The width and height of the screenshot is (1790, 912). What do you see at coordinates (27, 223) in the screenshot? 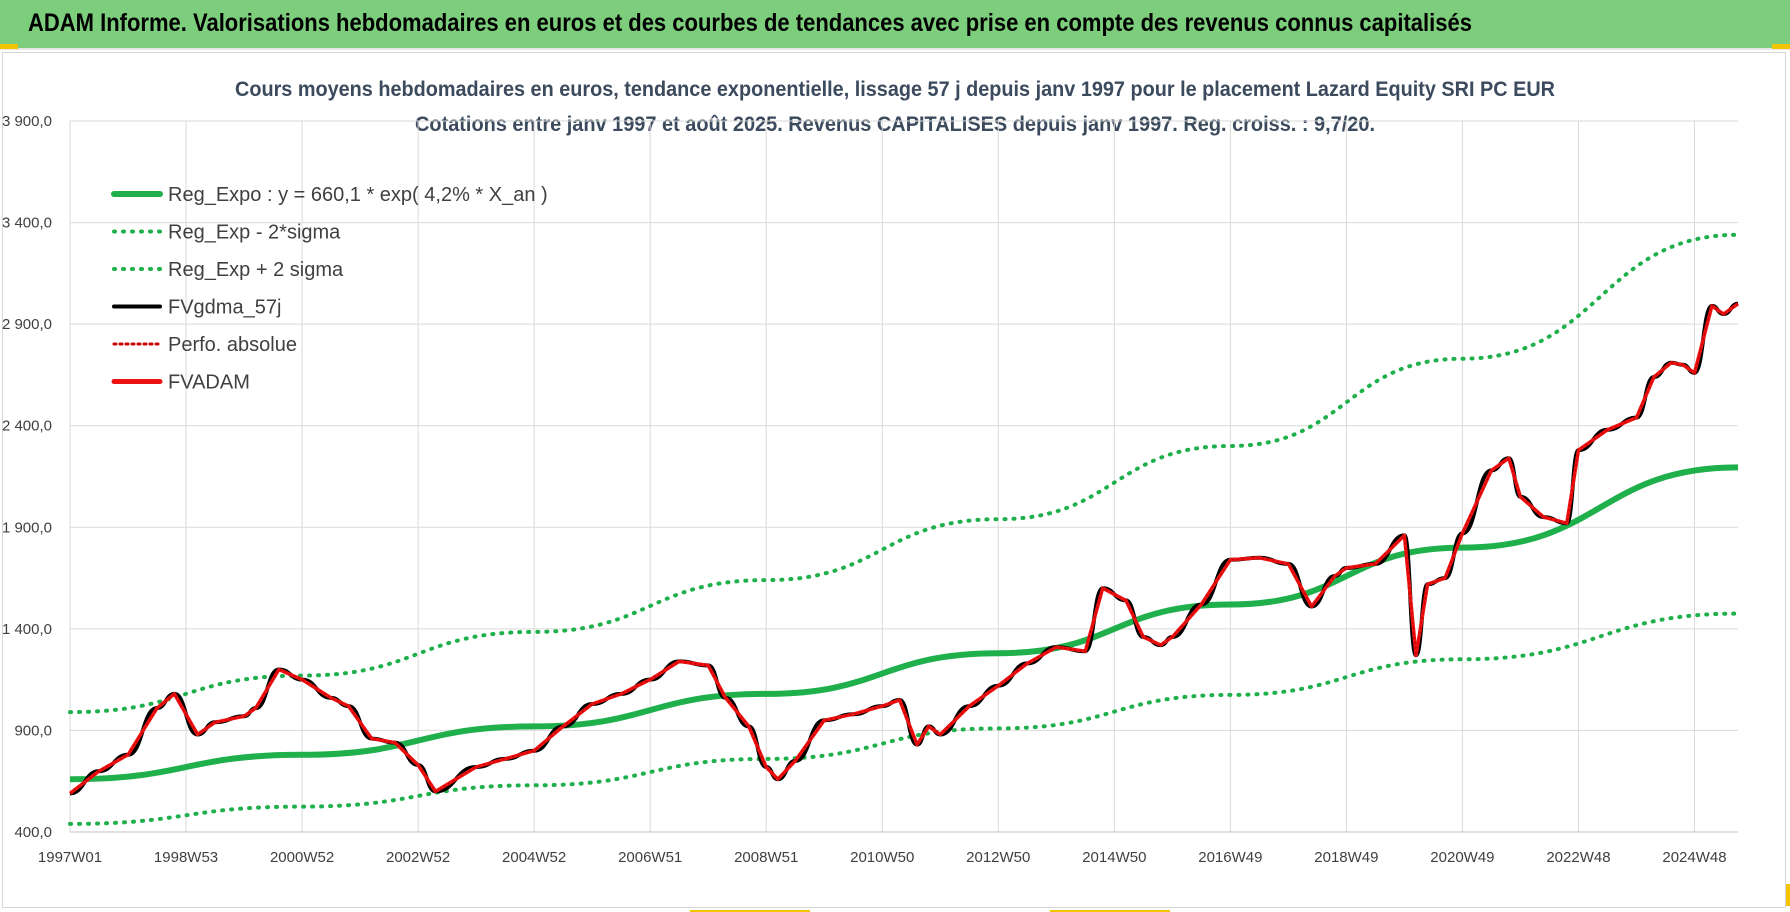
I see `y-tick-label: 3 400,0` at bounding box center [27, 223].